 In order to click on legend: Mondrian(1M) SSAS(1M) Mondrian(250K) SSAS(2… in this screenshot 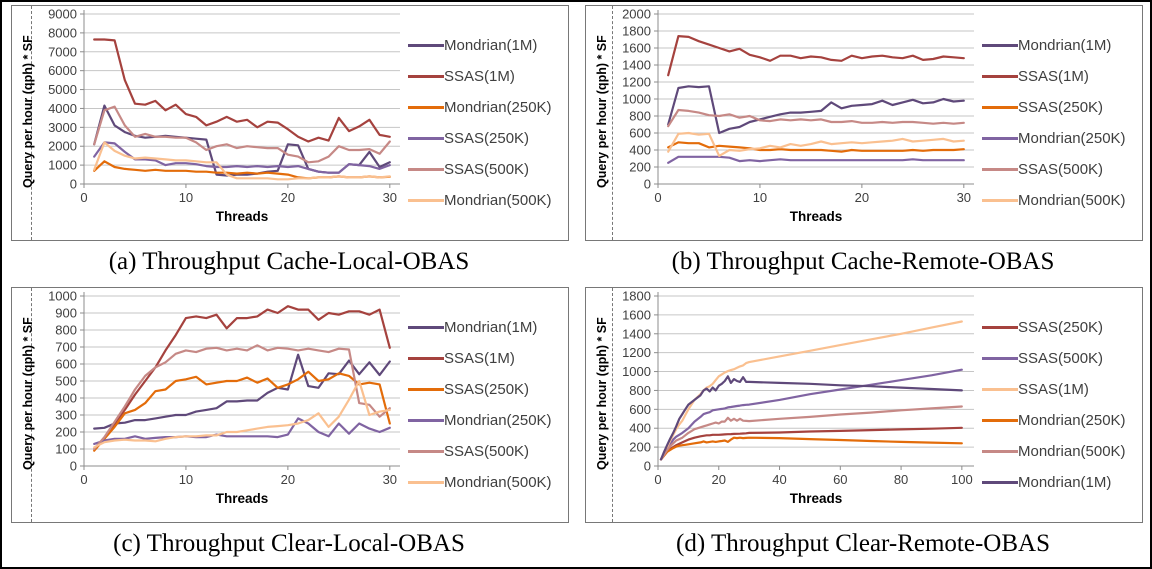, I will do `click(487, 123)`.